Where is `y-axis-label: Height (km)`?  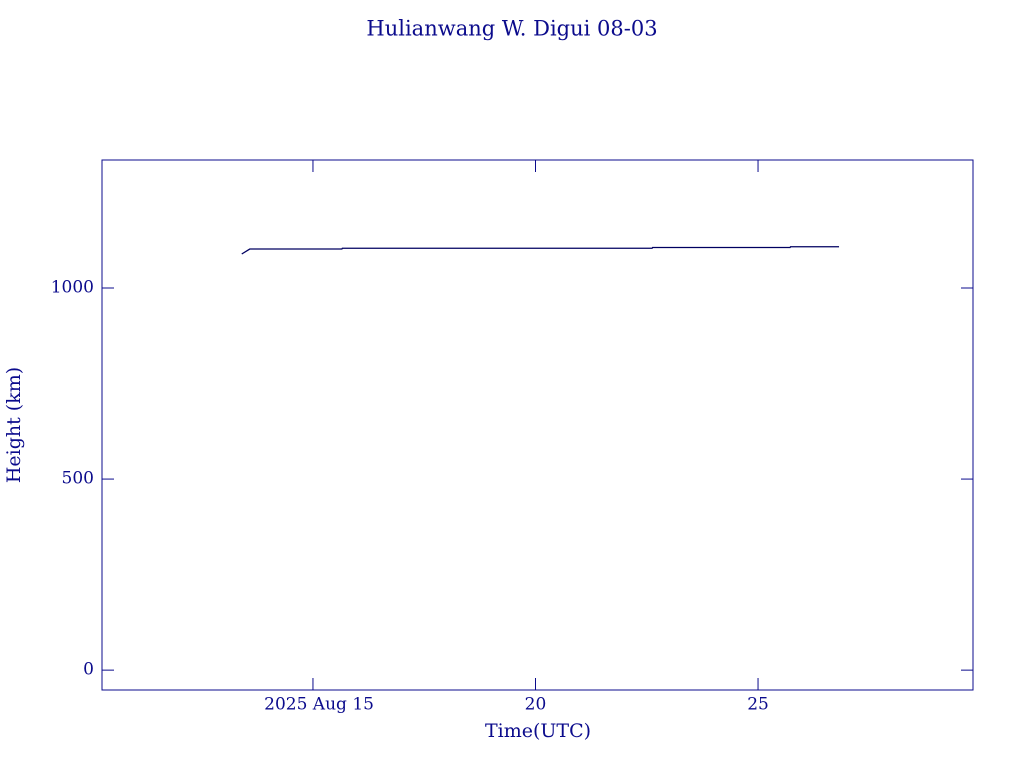
y-axis-label: Height (km) is located at coordinates (14, 425).